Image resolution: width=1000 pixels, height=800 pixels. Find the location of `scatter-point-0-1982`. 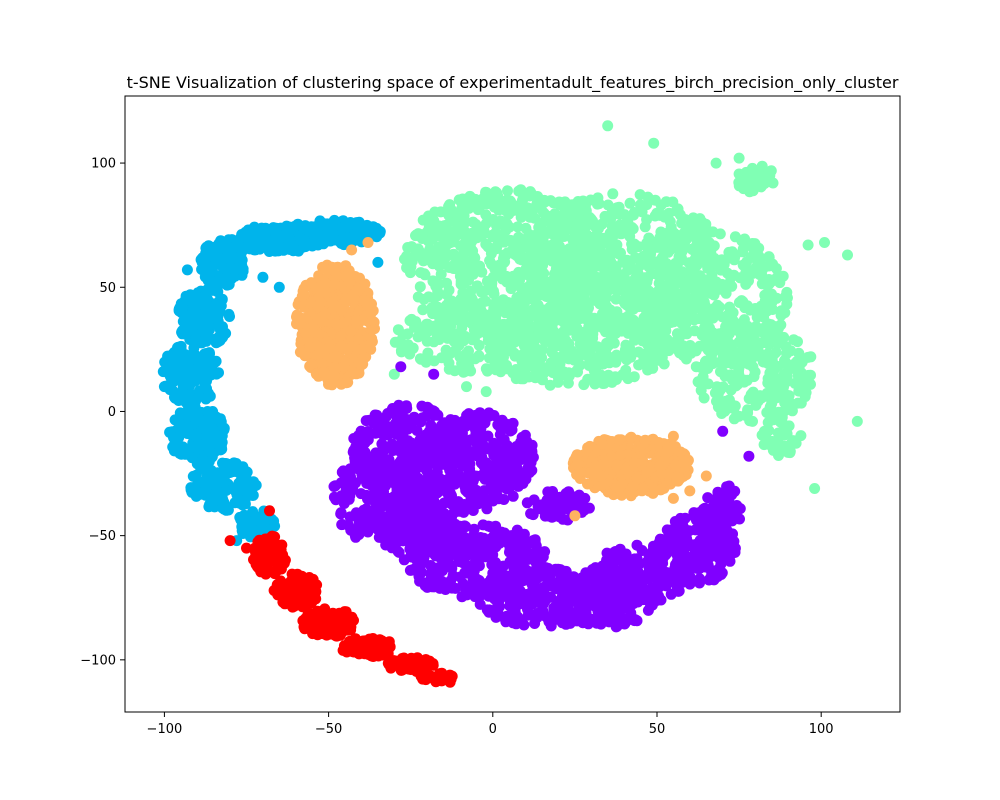

scatter-point-0-1982 is located at coordinates (644, 337).